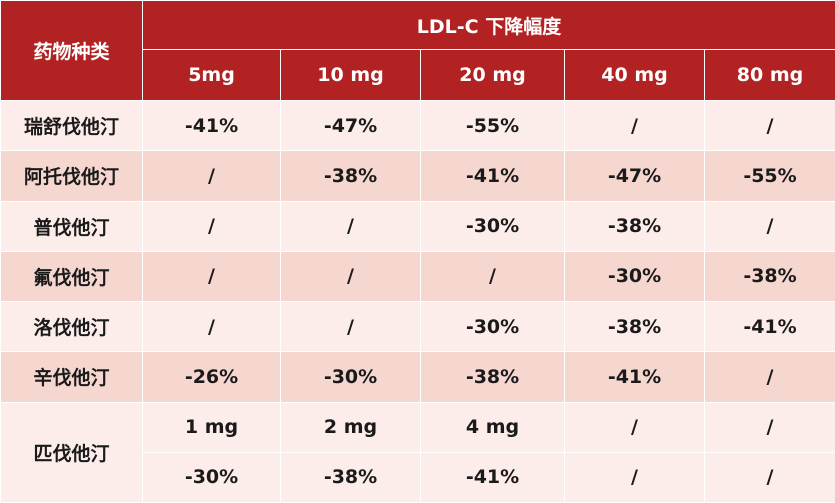  What do you see at coordinates (71, 125) in the screenshot?
I see `drug-name: 瑞舒伐他汀` at bounding box center [71, 125].